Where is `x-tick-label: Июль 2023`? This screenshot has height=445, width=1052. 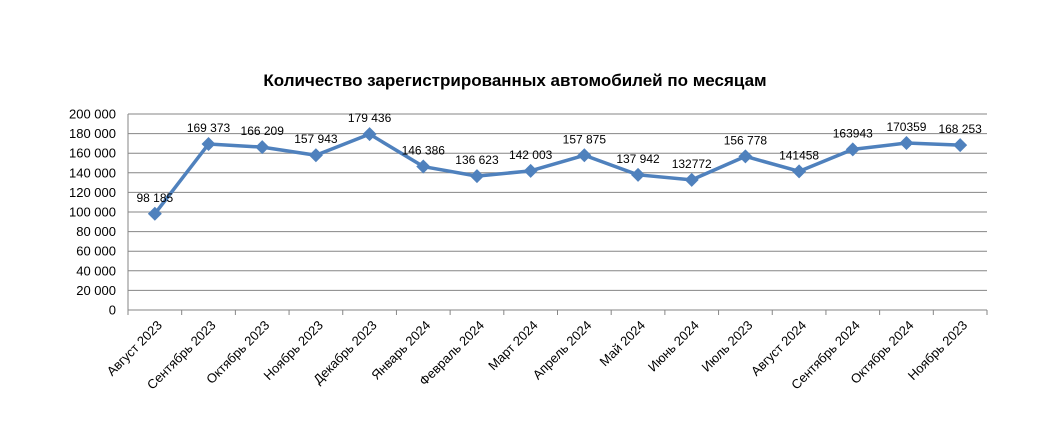
x-tick-label: Июль 2023 is located at coordinates (726, 346).